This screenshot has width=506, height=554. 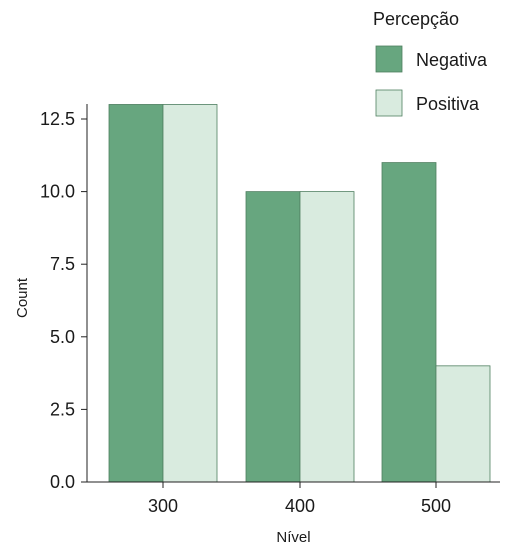 What do you see at coordinates (389, 103) in the screenshot?
I see `legend-swatch-positiva` at bounding box center [389, 103].